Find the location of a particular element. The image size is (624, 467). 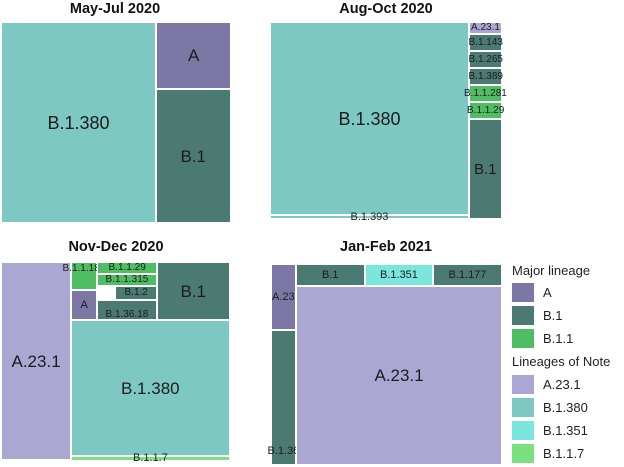

treemap-tile-label: B.1.1.7 is located at coordinates (150, 458).